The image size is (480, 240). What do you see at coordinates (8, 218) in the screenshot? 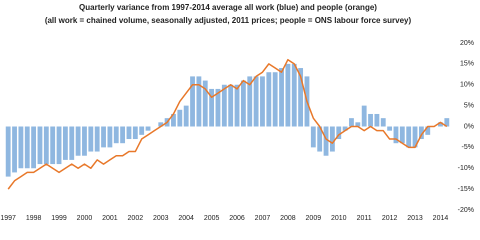
I see `x-tick-label: 1997` at bounding box center [8, 218].